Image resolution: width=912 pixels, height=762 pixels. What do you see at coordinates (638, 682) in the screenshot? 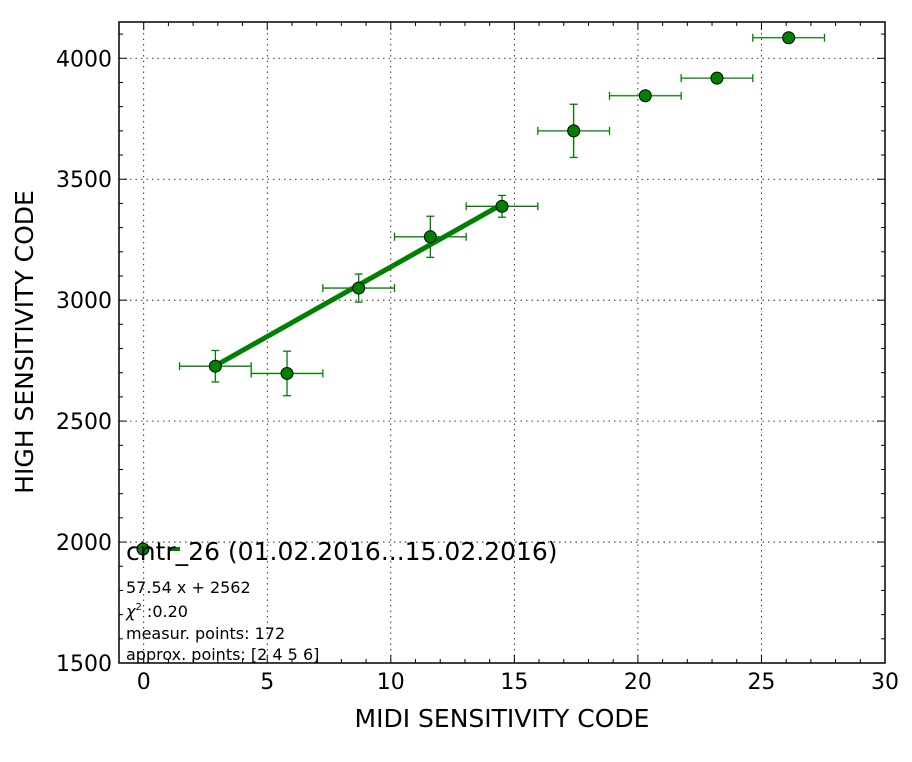
I see `x-tick-label: 20` at bounding box center [638, 682].